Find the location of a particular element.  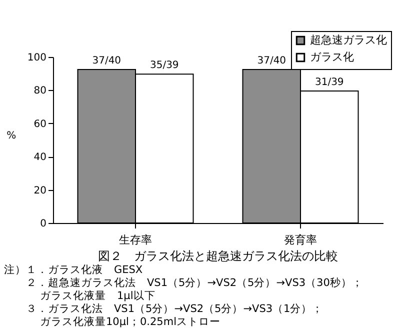

data-label: 31/39 is located at coordinates (329, 82).